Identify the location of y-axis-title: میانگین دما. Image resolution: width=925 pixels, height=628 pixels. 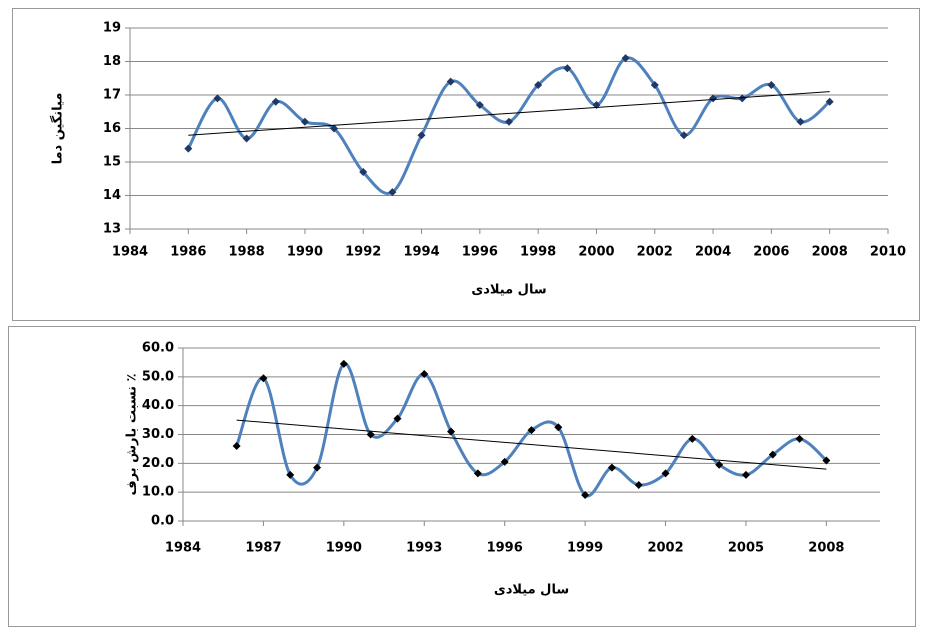
(58, 129).